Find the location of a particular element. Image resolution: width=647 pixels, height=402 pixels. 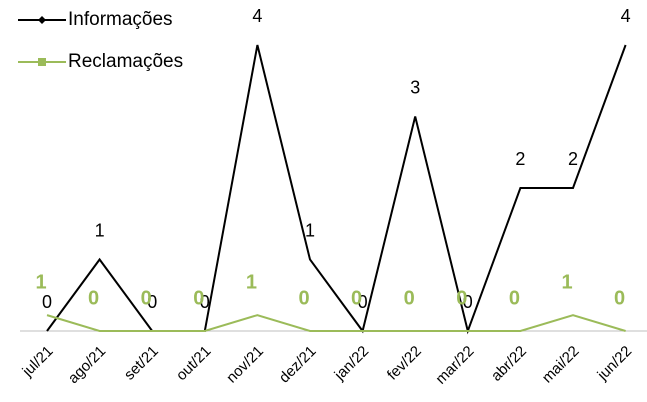

x-tick-label: dez/21 is located at coordinates (298, 365).